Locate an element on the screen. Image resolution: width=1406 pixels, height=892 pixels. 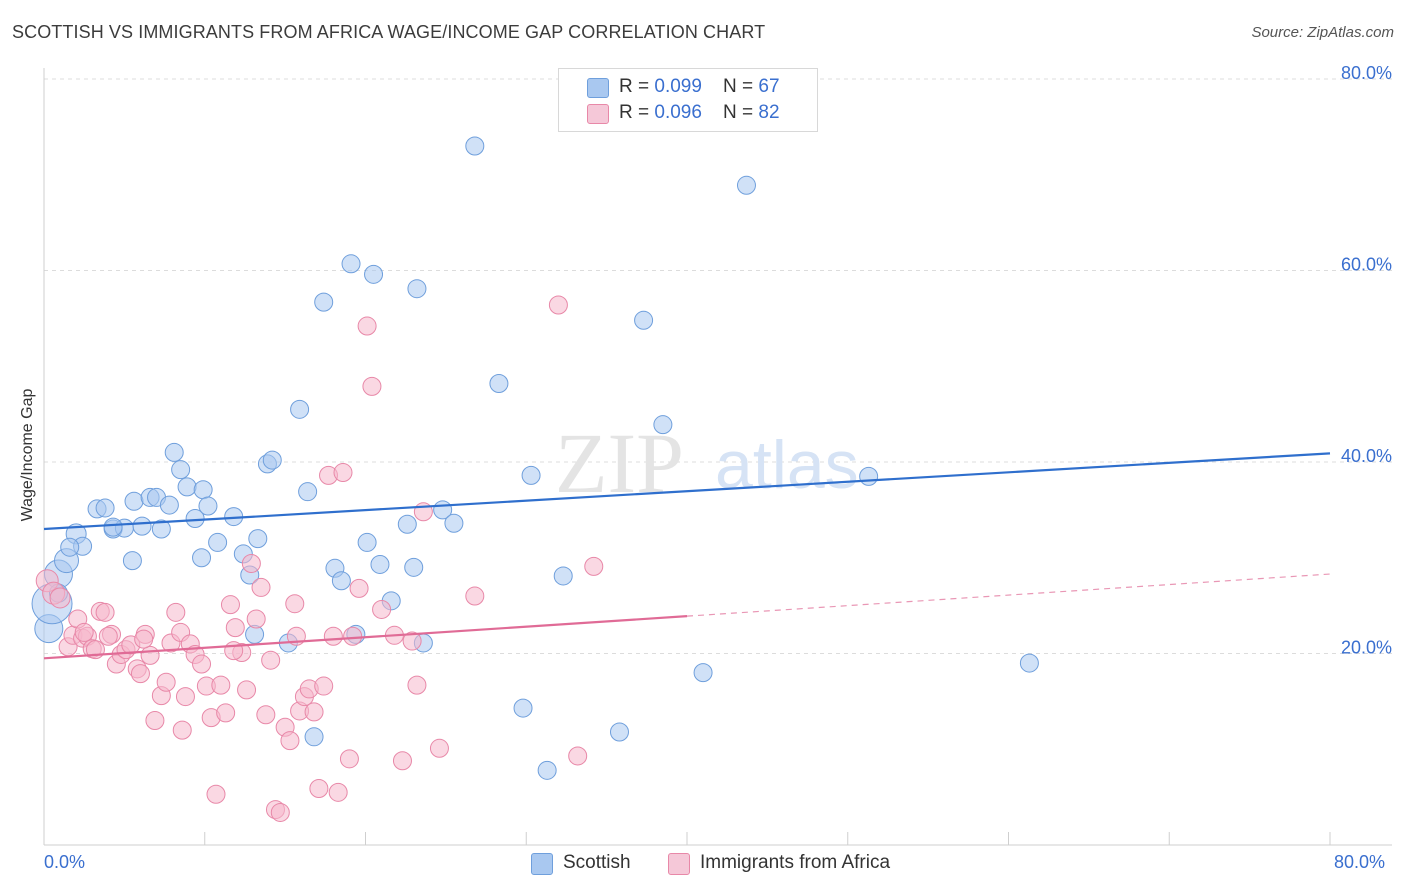
x-tick-label-max: 80.0% is located at coordinates (1360, 862).